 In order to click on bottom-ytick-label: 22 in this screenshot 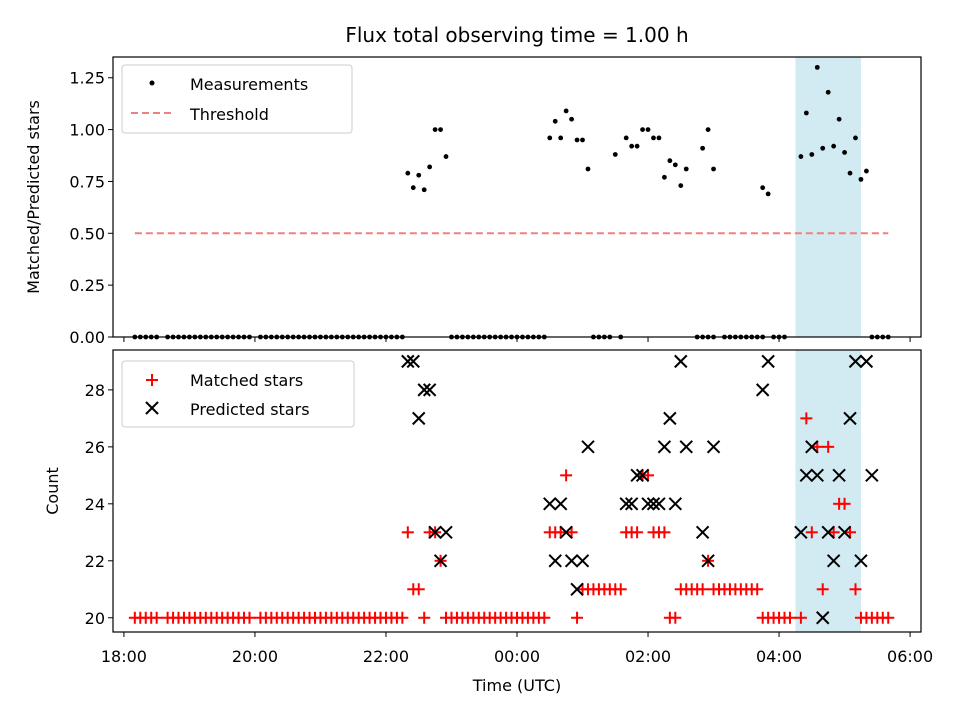, I will do `click(95, 561)`.